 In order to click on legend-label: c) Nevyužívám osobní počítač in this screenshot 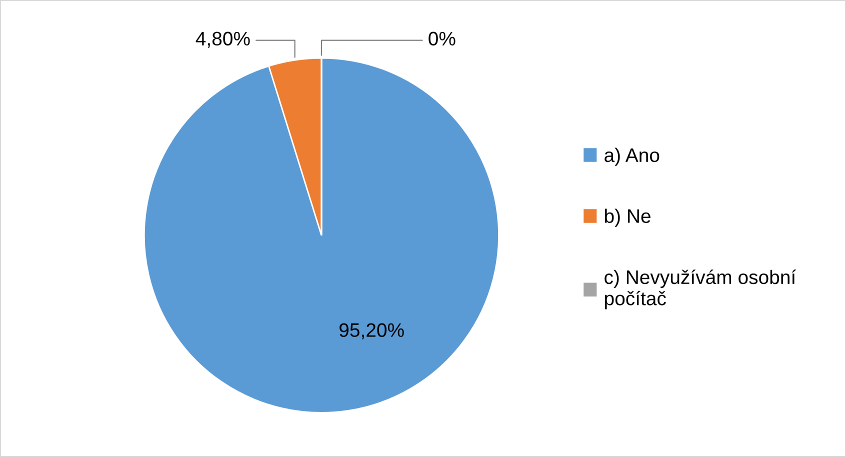, I will do `click(700, 290)`.